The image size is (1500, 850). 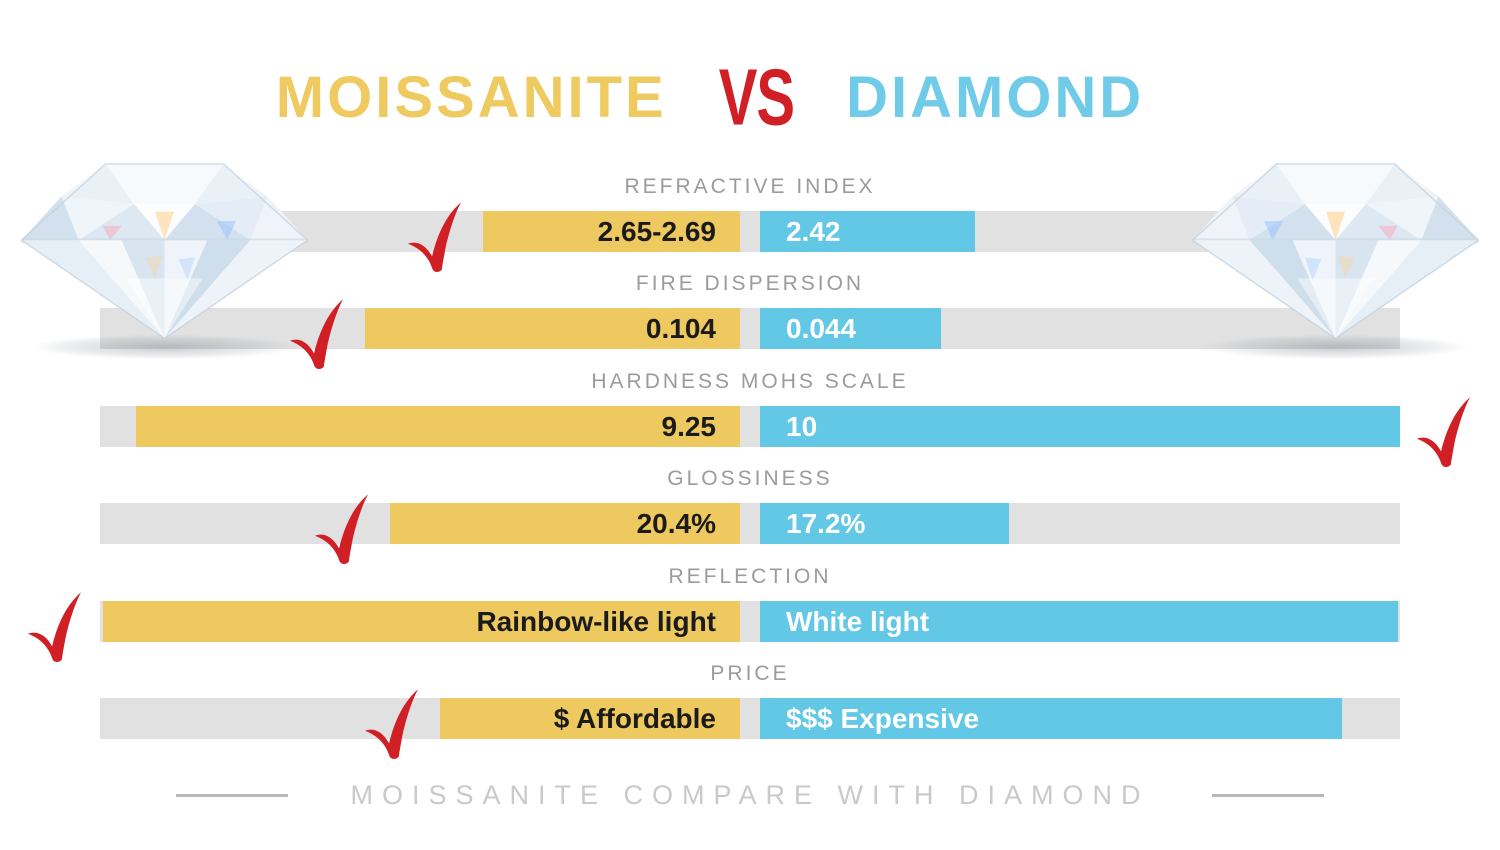 What do you see at coordinates (164, 254) in the screenshot?
I see `left-diamond-image` at bounding box center [164, 254].